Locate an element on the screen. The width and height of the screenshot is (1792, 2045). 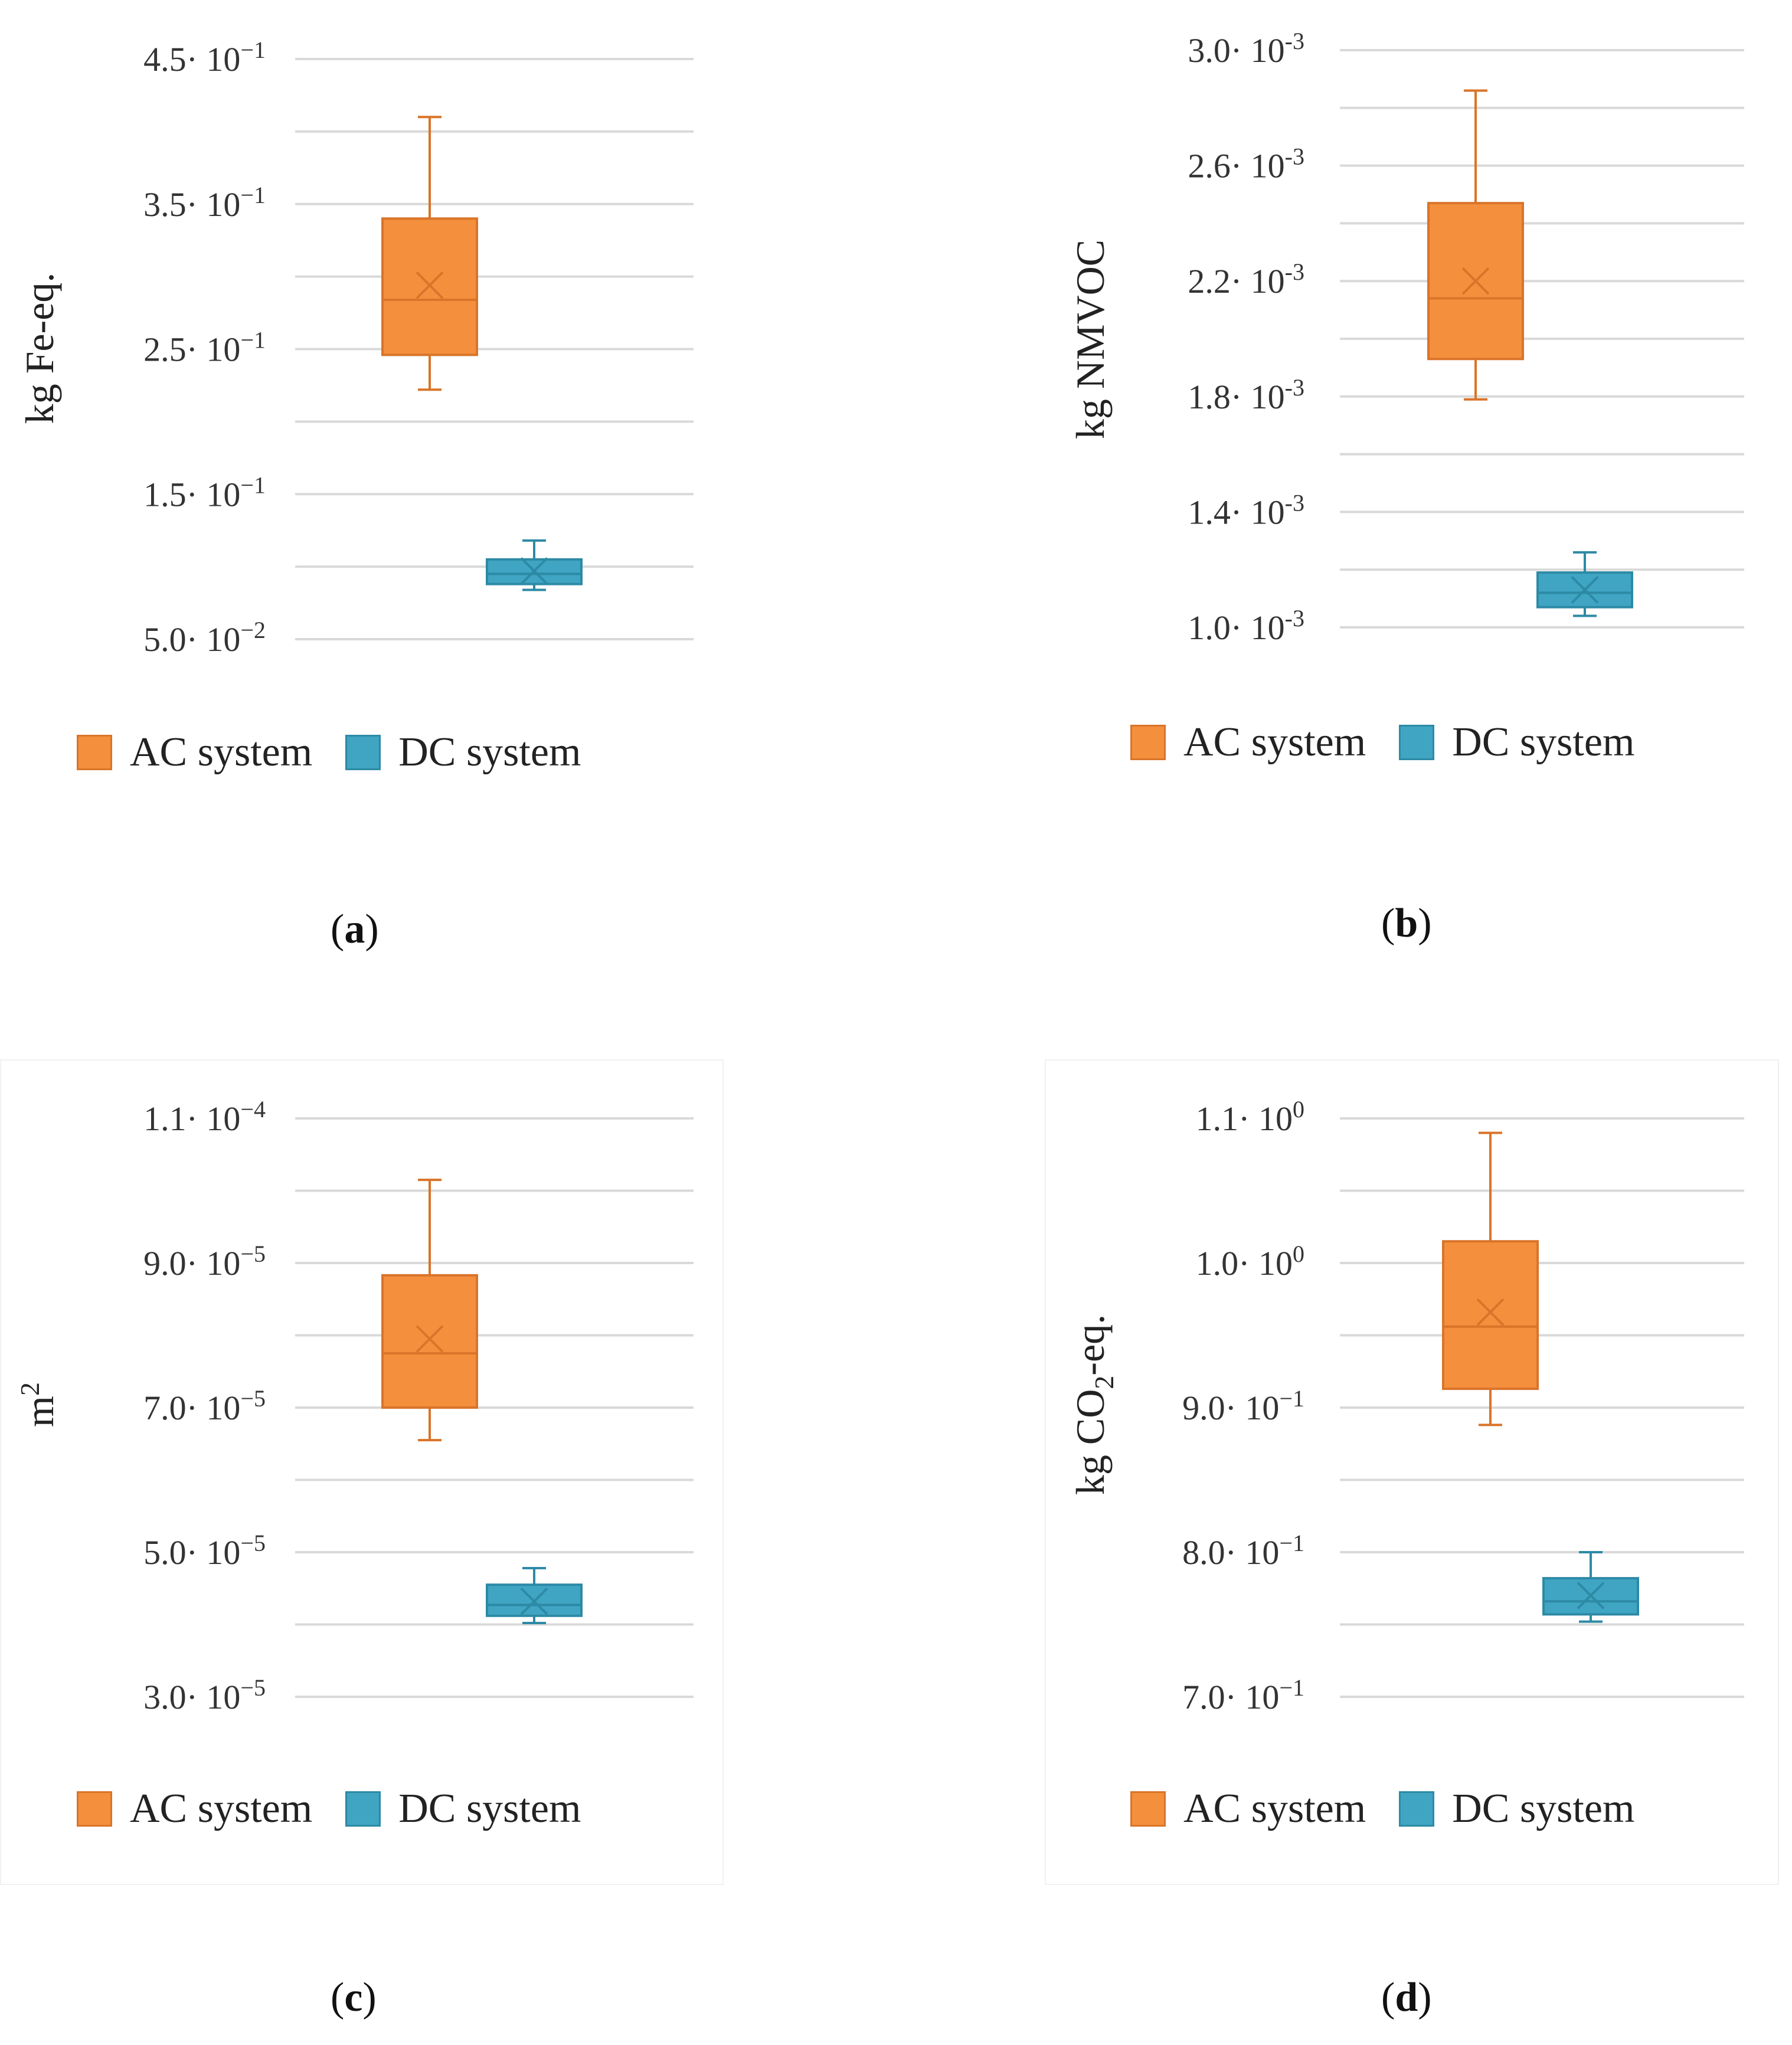
caption-d-letter: d is located at coordinates (1406, 1997).